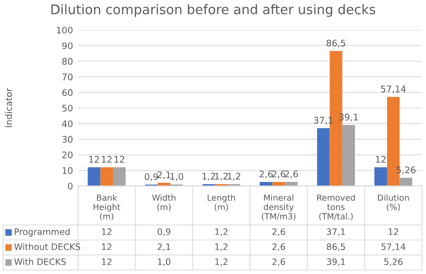 The image size is (426, 274). I want to click on data-label: 86,5, so click(335, 247).